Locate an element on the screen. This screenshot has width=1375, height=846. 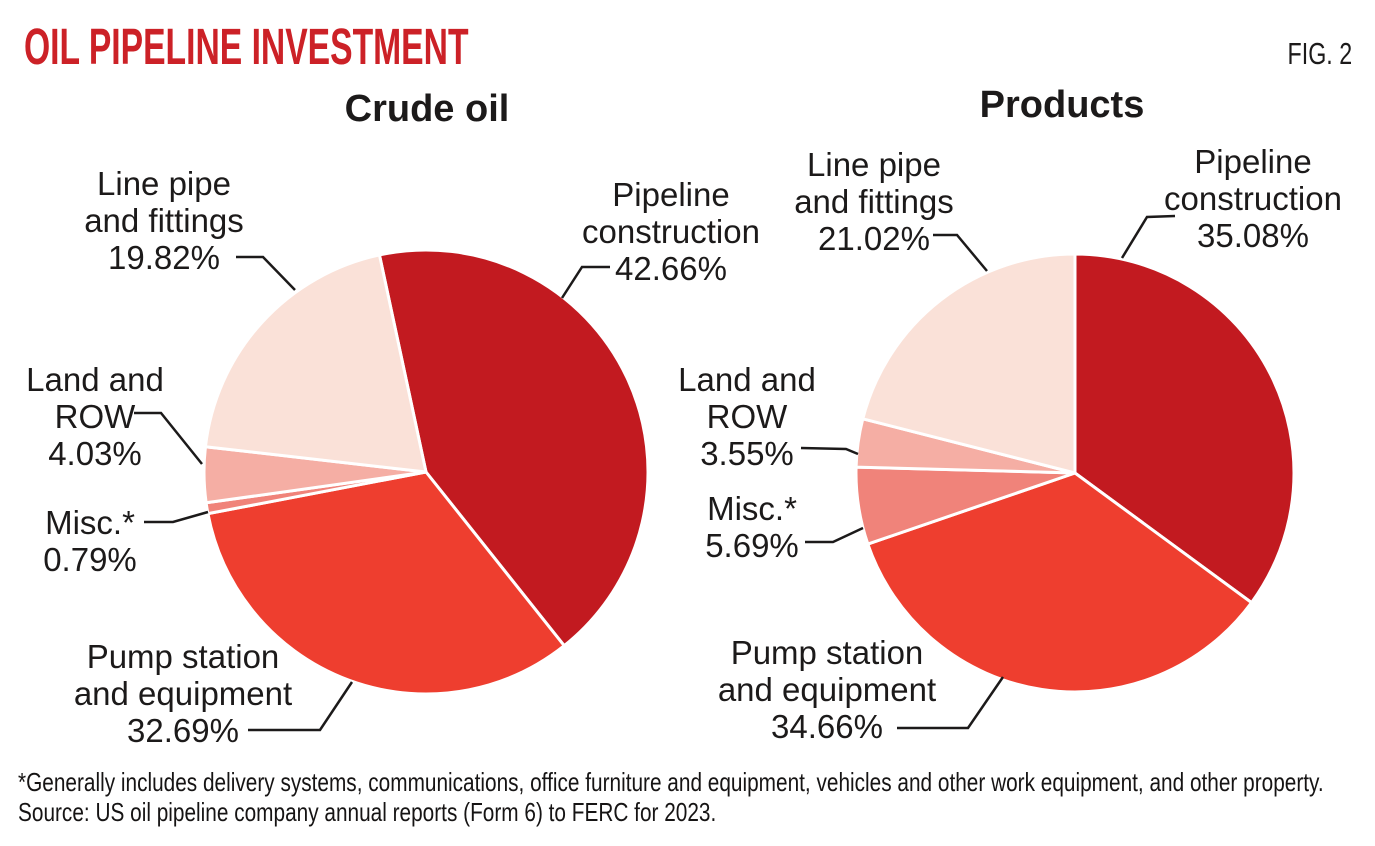
callout-products-land-row: Land and ROW 3.55% is located at coordinates (747, 416).